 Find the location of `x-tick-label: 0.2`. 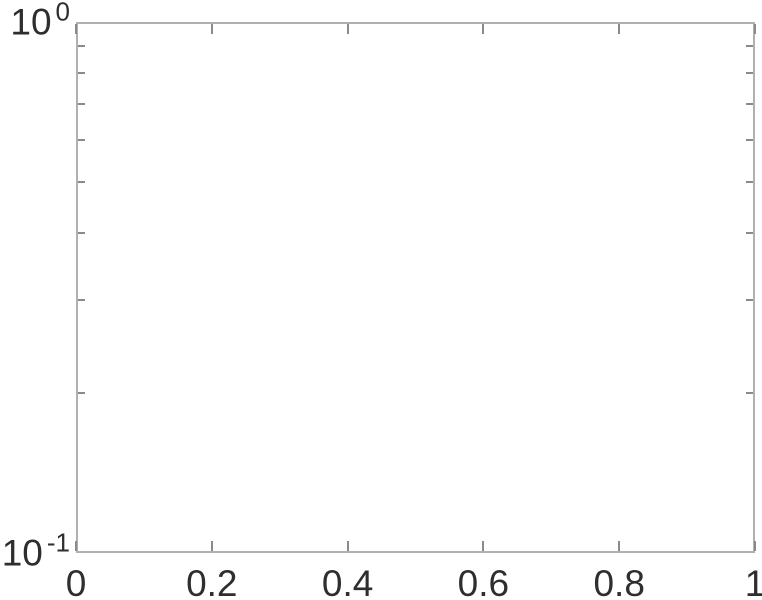

x-tick-label: 0.2 is located at coordinates (212, 581).